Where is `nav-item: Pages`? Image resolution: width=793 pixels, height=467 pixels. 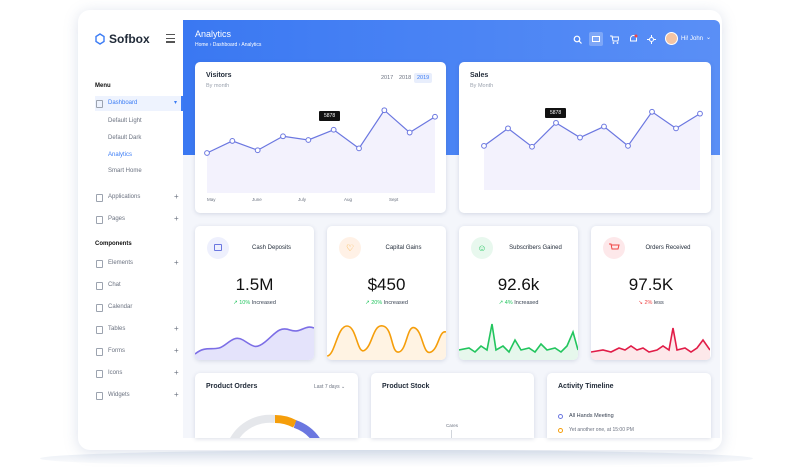 nav-item: Pages is located at coordinates (110, 220).